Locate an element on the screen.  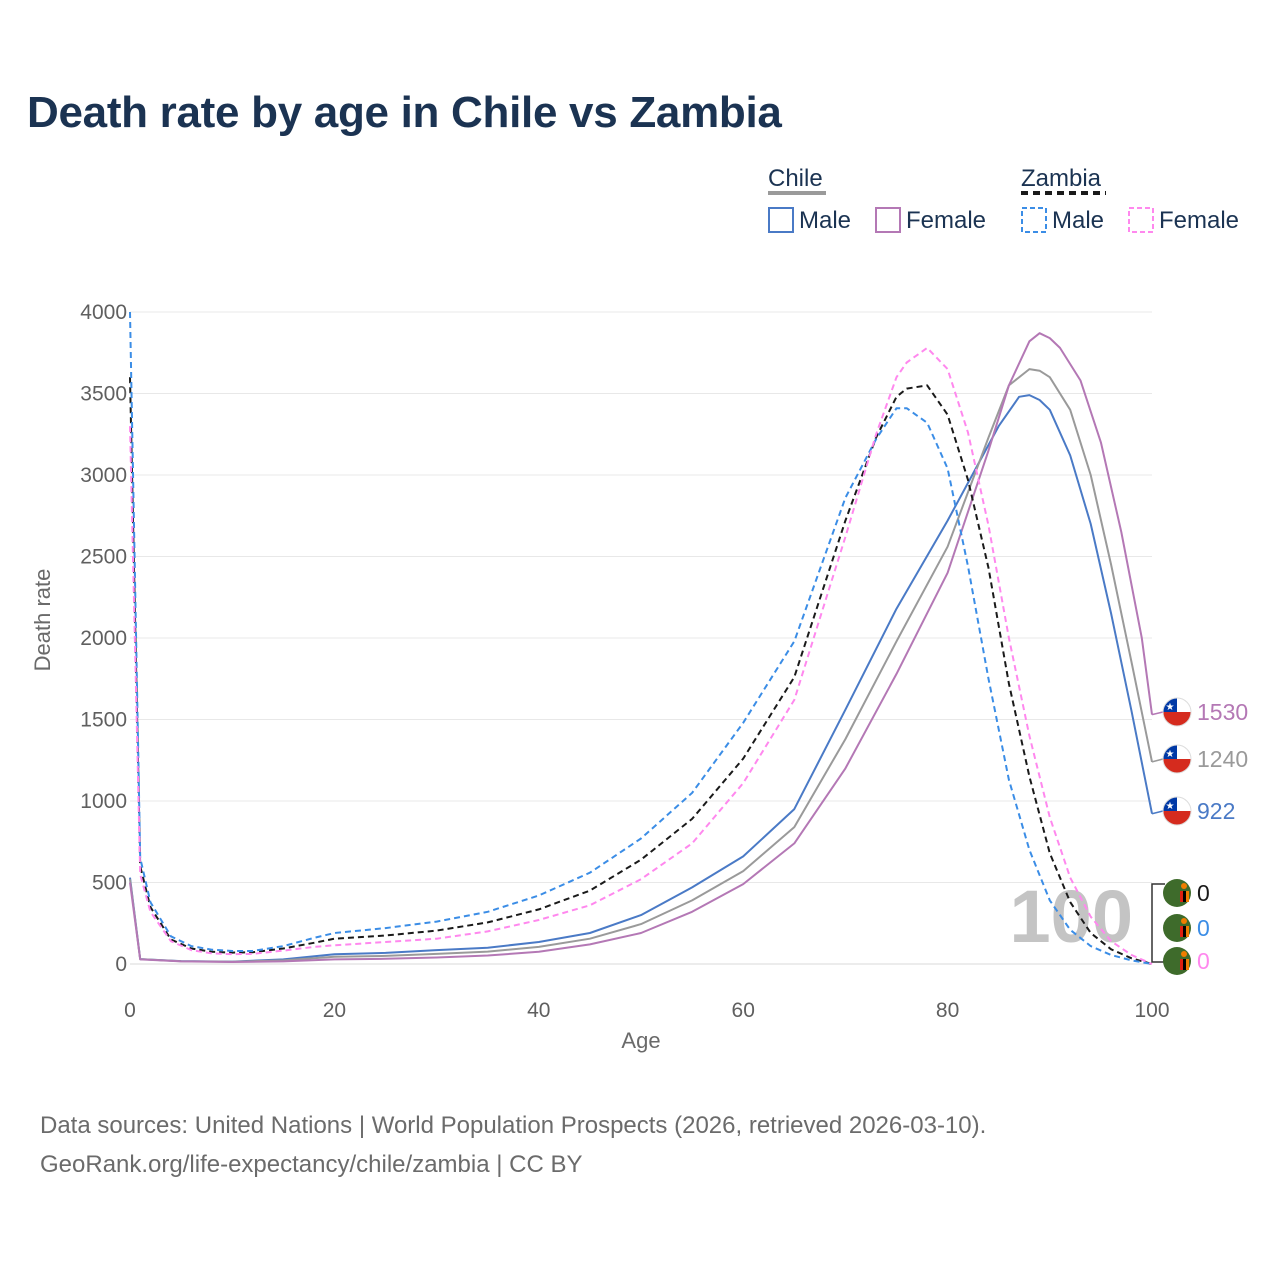
legend-label-zambia-male: Male is located at coordinates (1078, 220).